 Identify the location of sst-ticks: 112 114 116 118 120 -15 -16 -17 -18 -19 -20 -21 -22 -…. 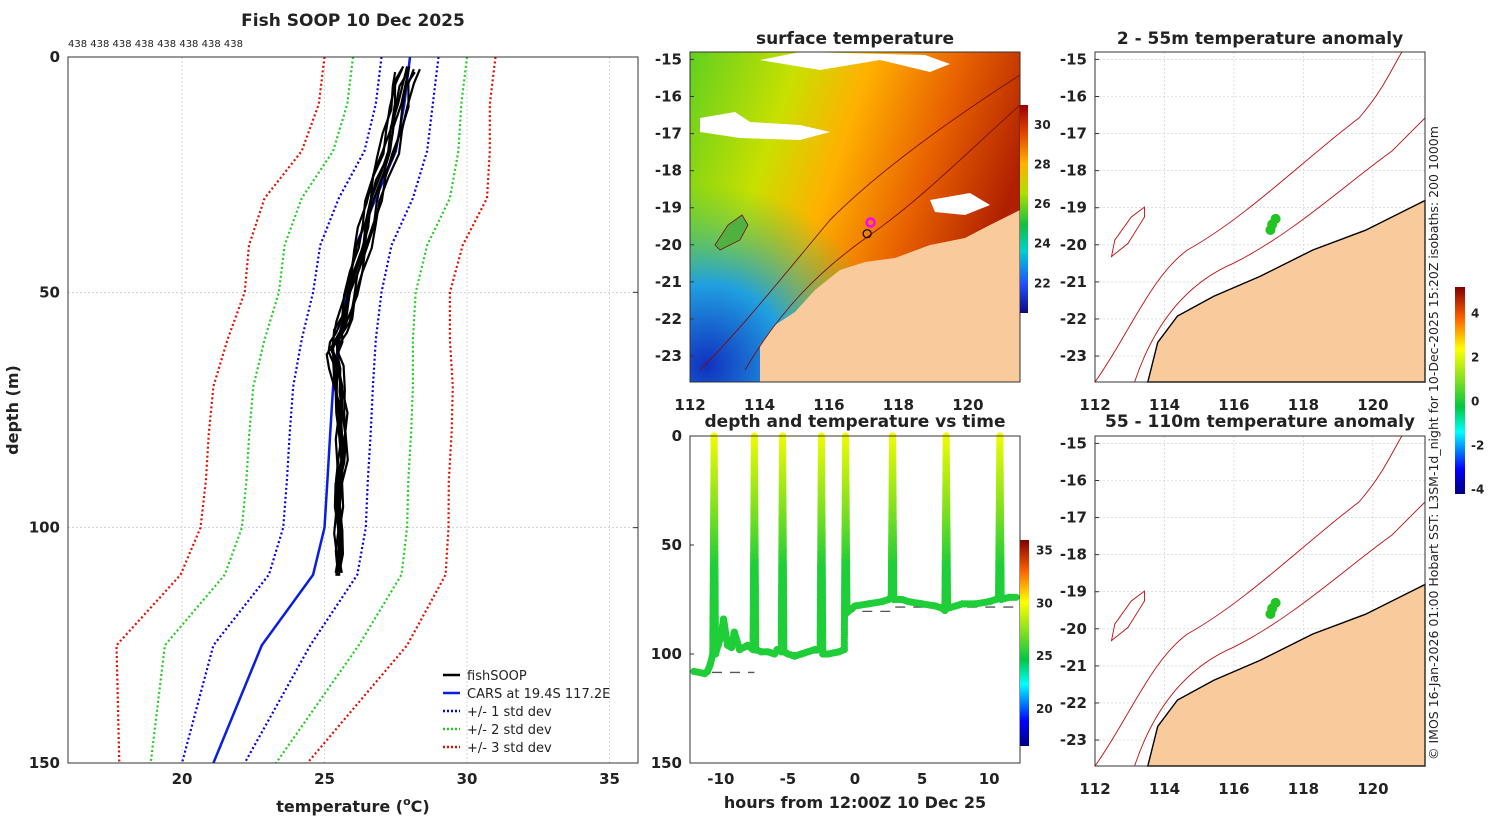
(819, 232).